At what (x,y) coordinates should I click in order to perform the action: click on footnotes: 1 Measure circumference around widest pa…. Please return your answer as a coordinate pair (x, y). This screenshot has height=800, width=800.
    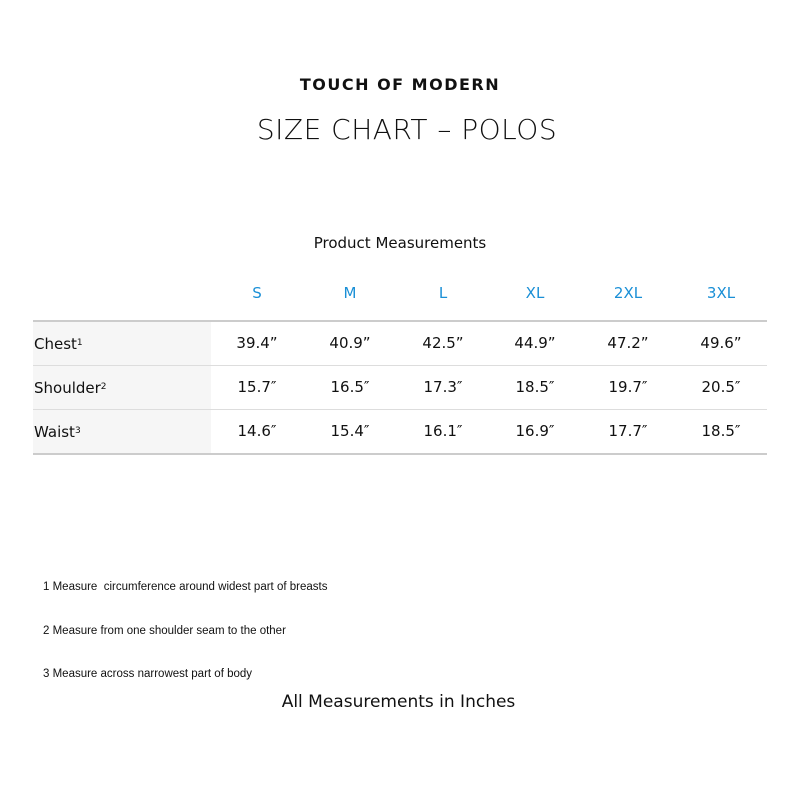
    Looking at the image, I should click on (185, 623).